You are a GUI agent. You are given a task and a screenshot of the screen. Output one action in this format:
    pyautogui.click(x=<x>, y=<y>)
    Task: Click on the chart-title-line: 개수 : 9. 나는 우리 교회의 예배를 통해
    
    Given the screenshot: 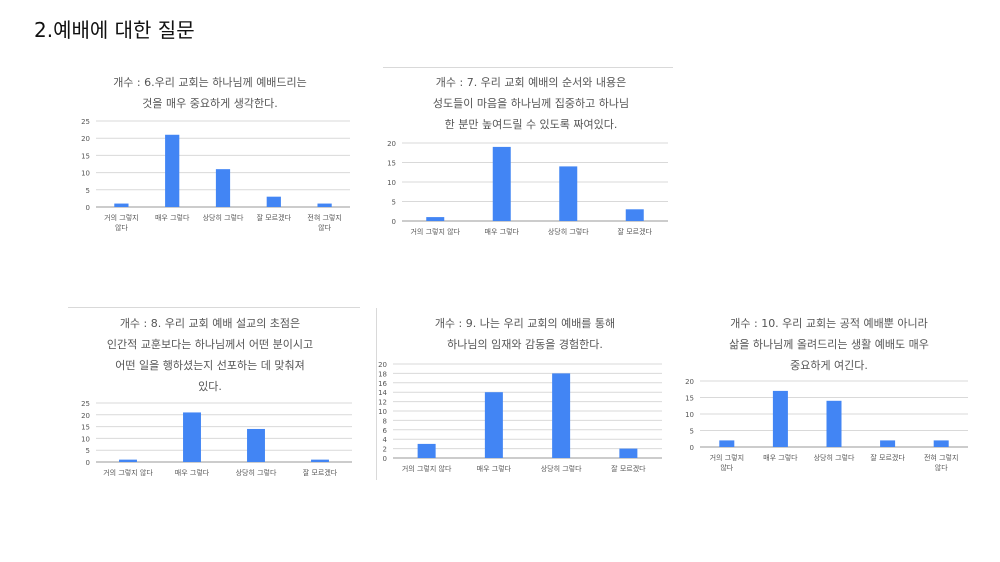 What is the action you would take?
    pyautogui.click(x=525, y=323)
    